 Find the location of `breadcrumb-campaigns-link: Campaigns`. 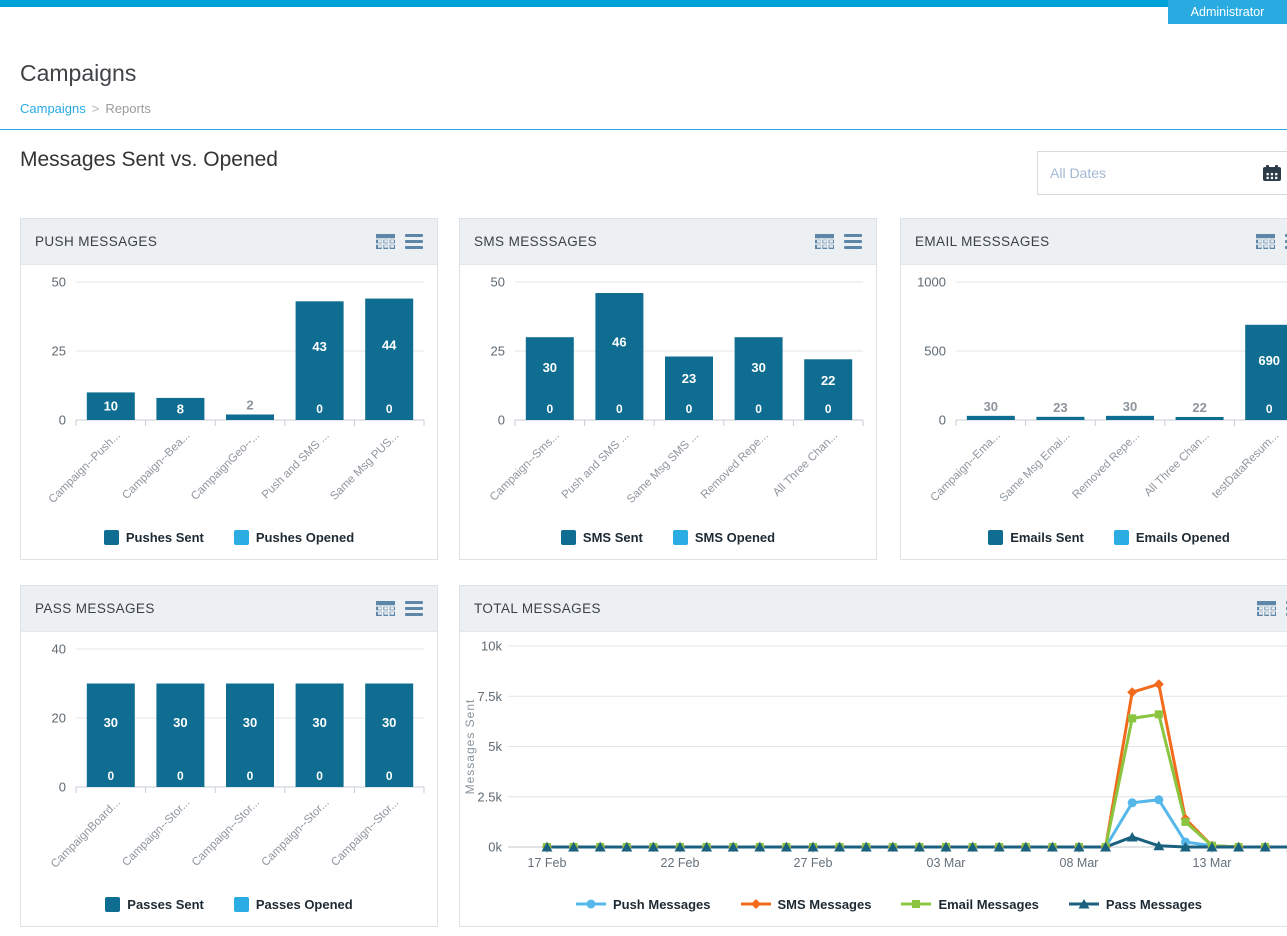

breadcrumb-campaigns-link: Campaigns is located at coordinates (53, 108).